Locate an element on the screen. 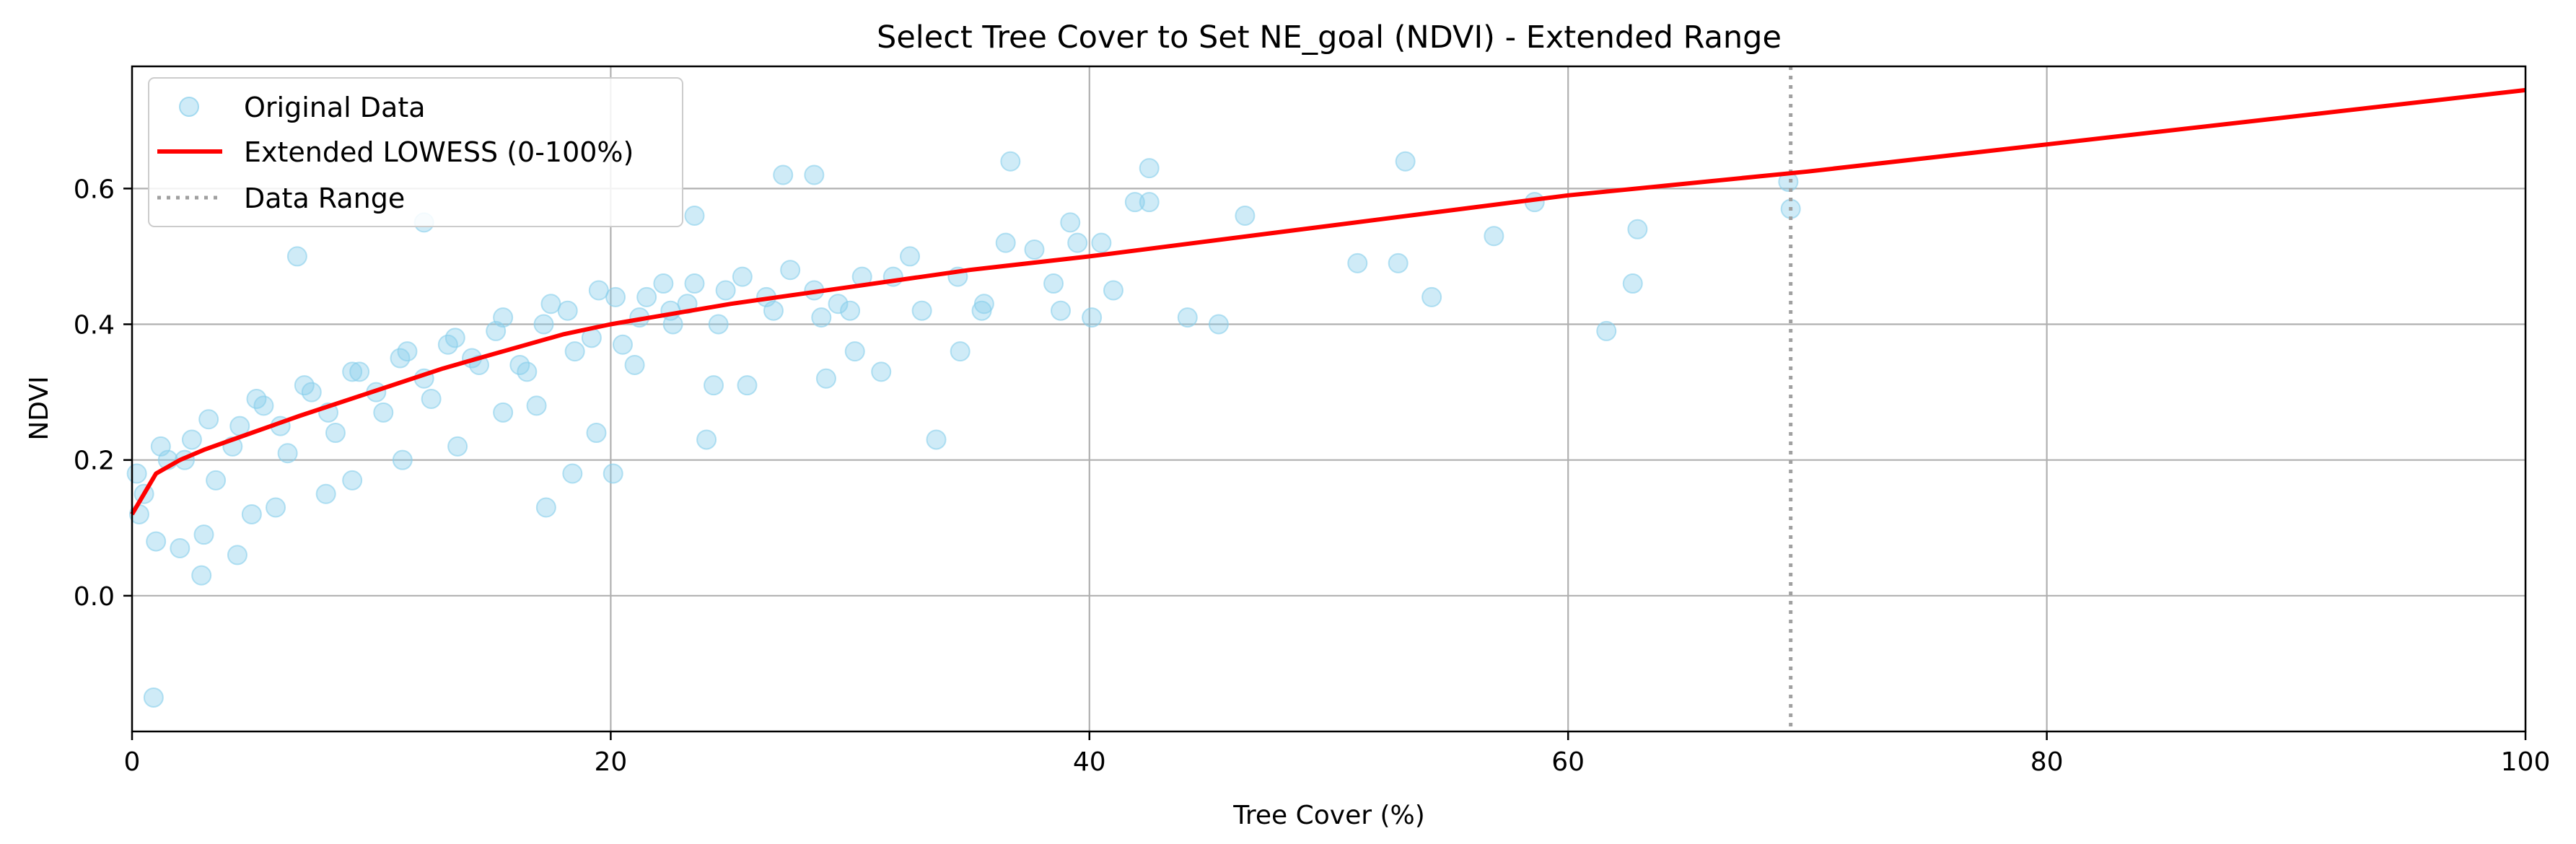  legend-label-lowess: Extended LOWESS (0-100%) is located at coordinates (439, 152).